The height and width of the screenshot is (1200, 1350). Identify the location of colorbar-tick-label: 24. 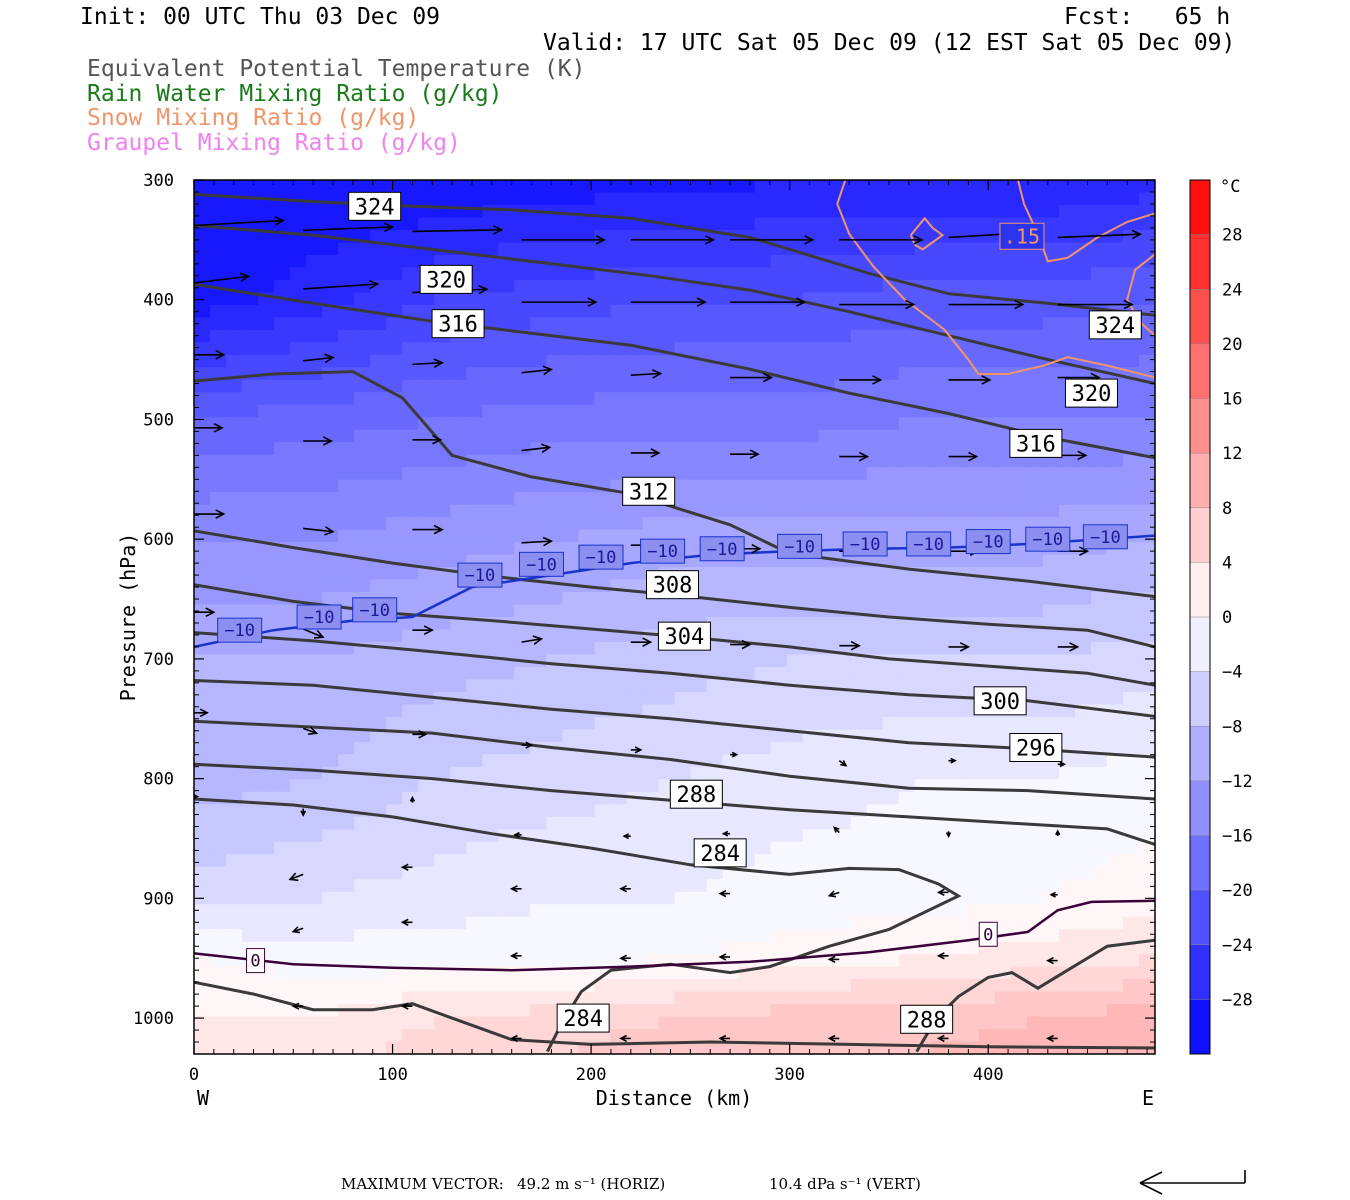
(1232, 290).